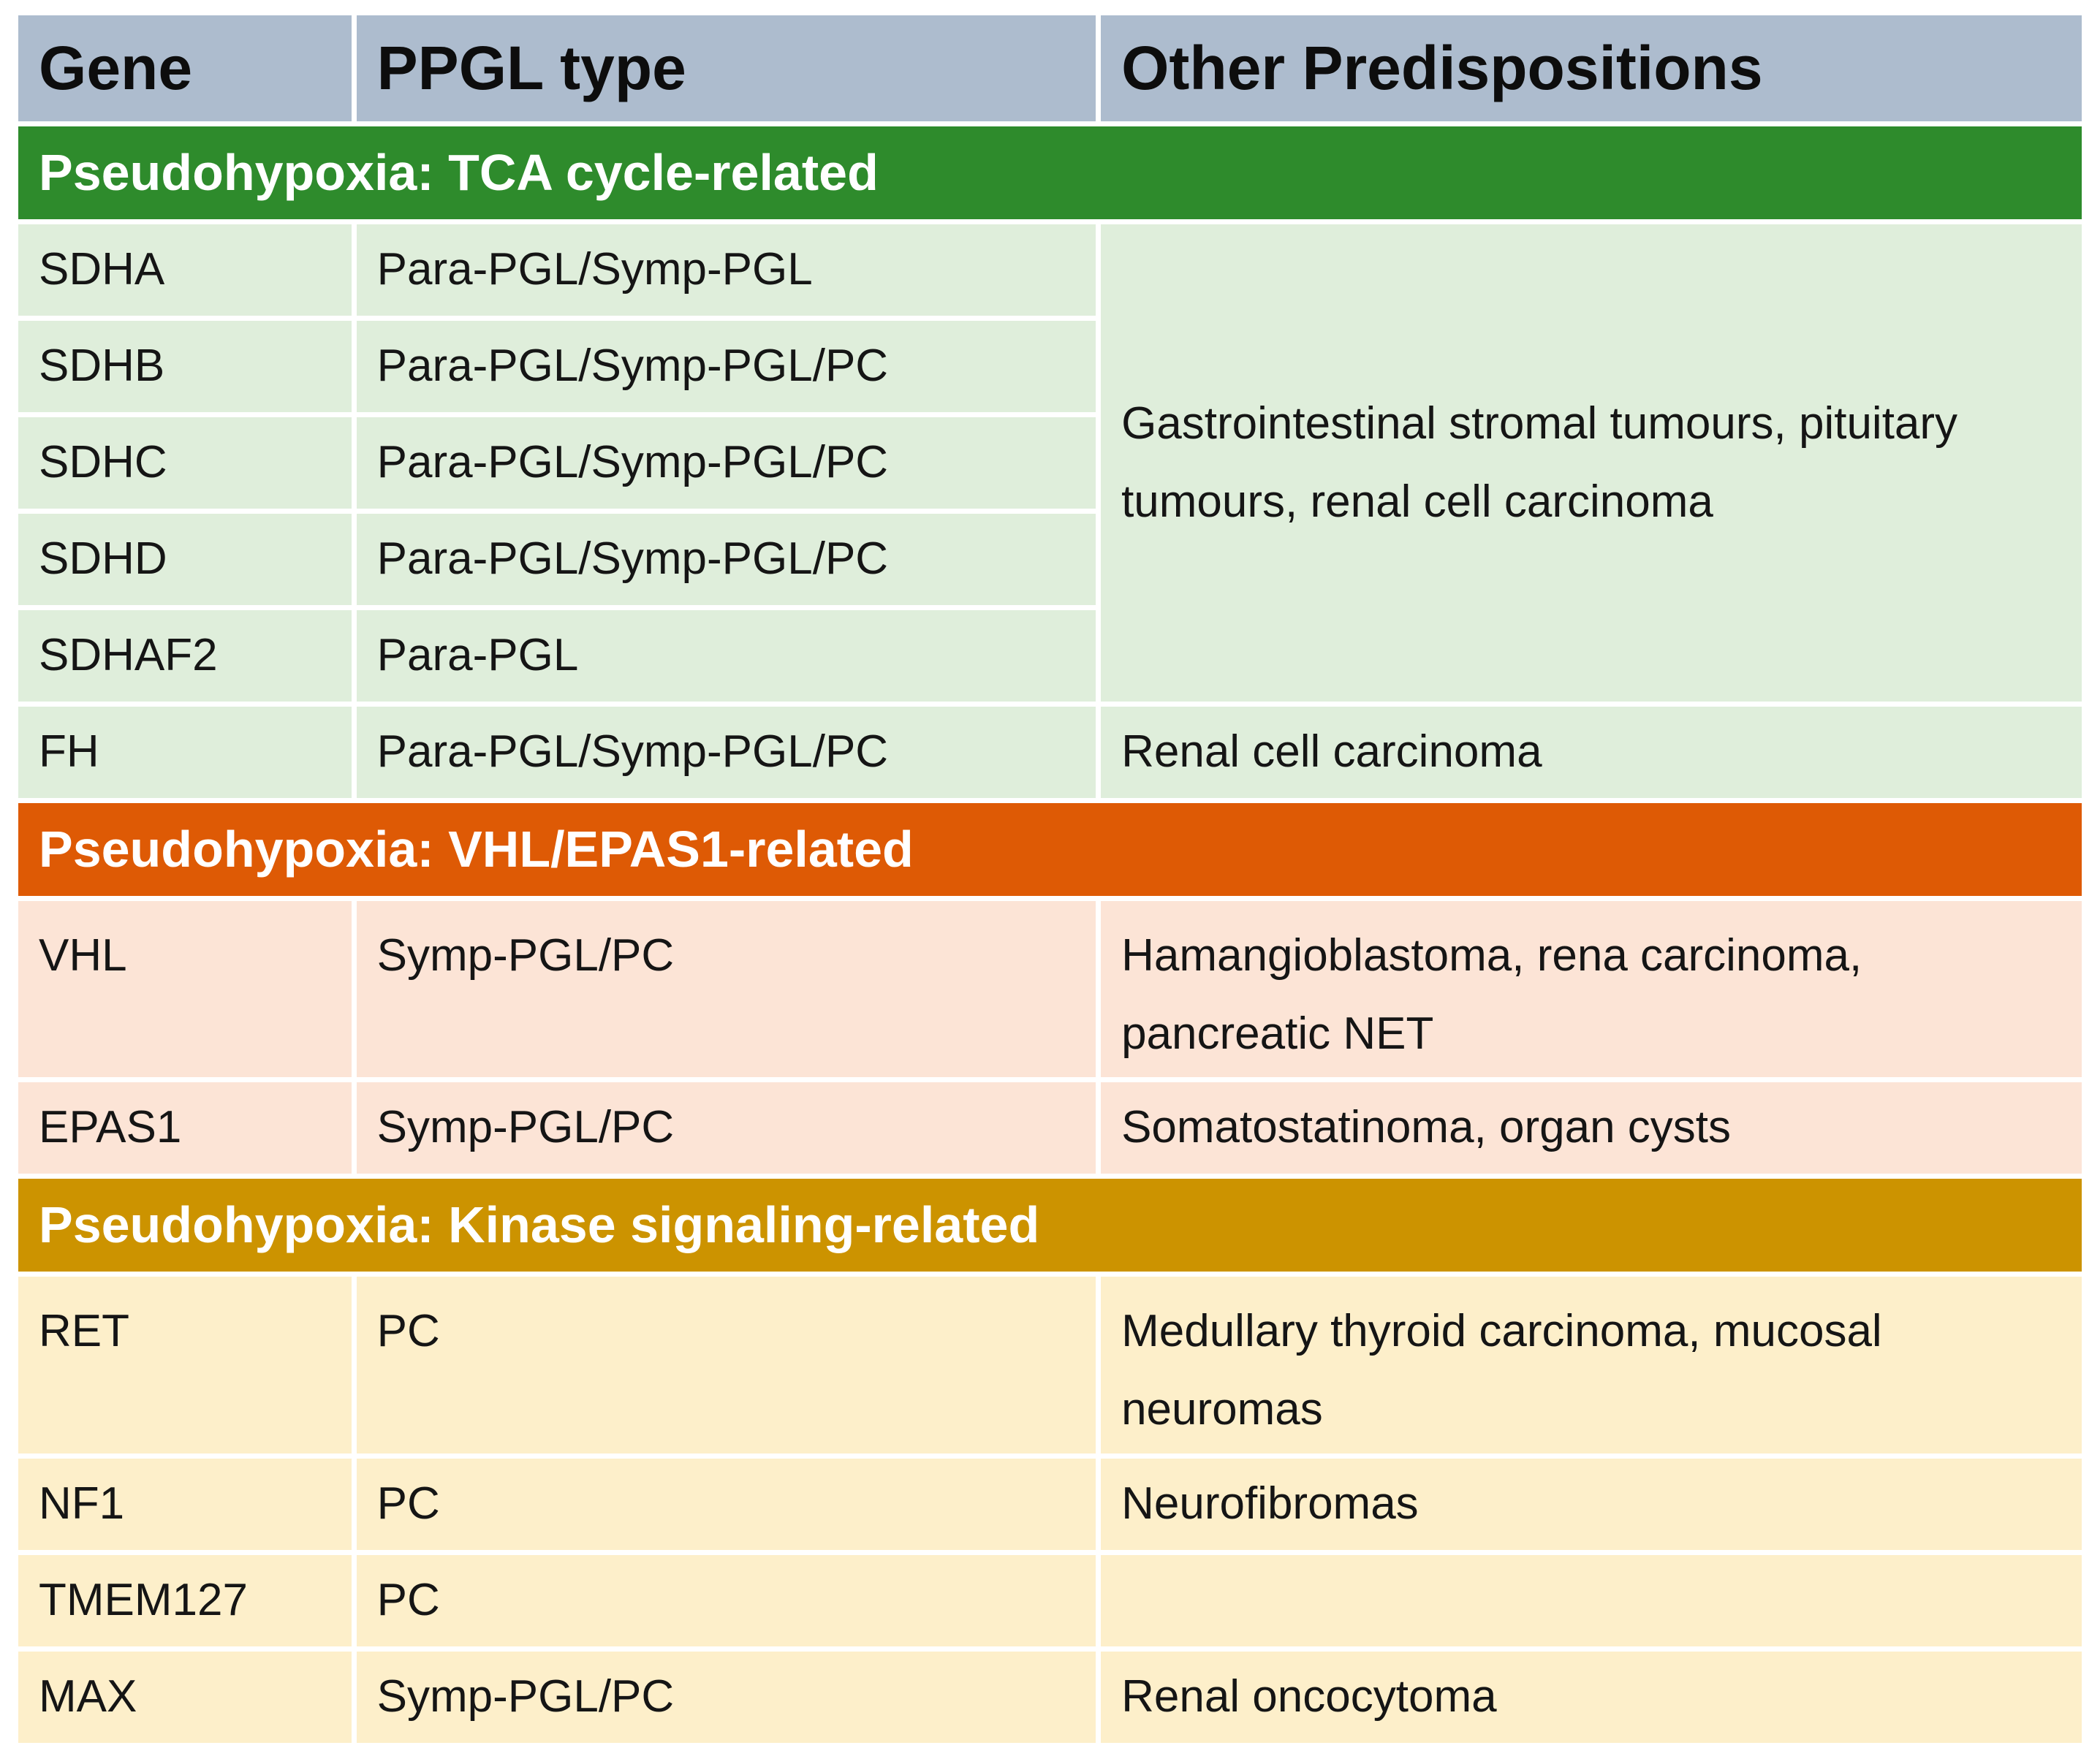 The height and width of the screenshot is (1748, 2100). I want to click on ppgl-cell-epas1: Symp-PGL/PC, so click(726, 1128).